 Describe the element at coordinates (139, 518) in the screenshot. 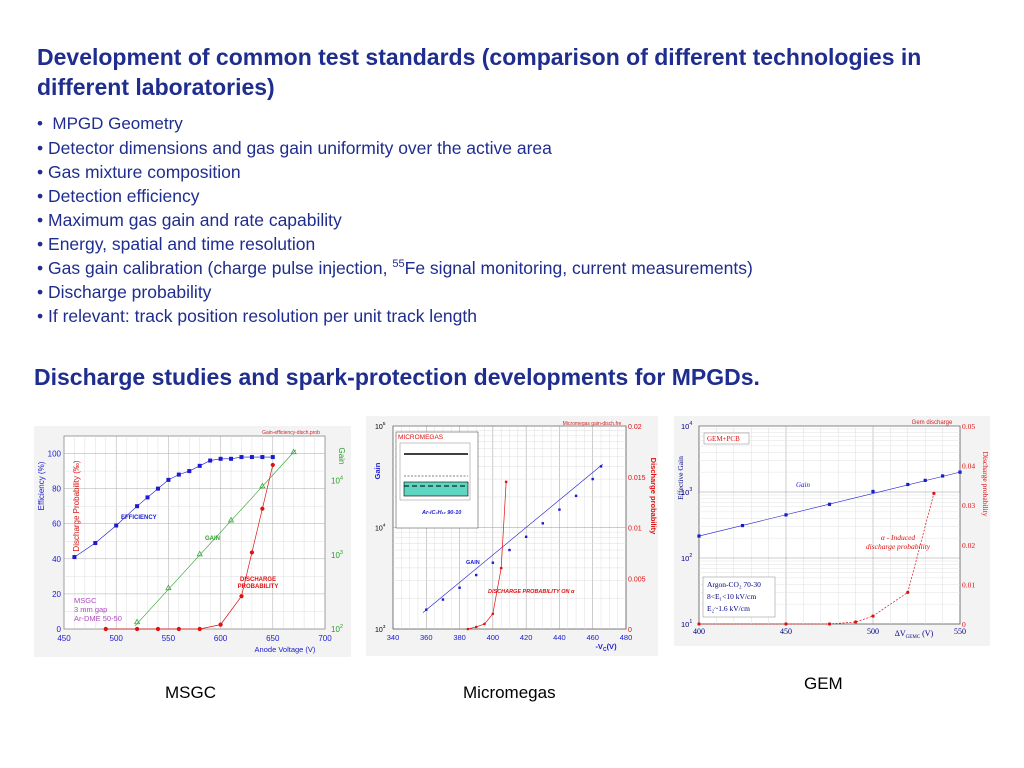

I see `series-label-efficiency: EFFICIENCY` at that location.